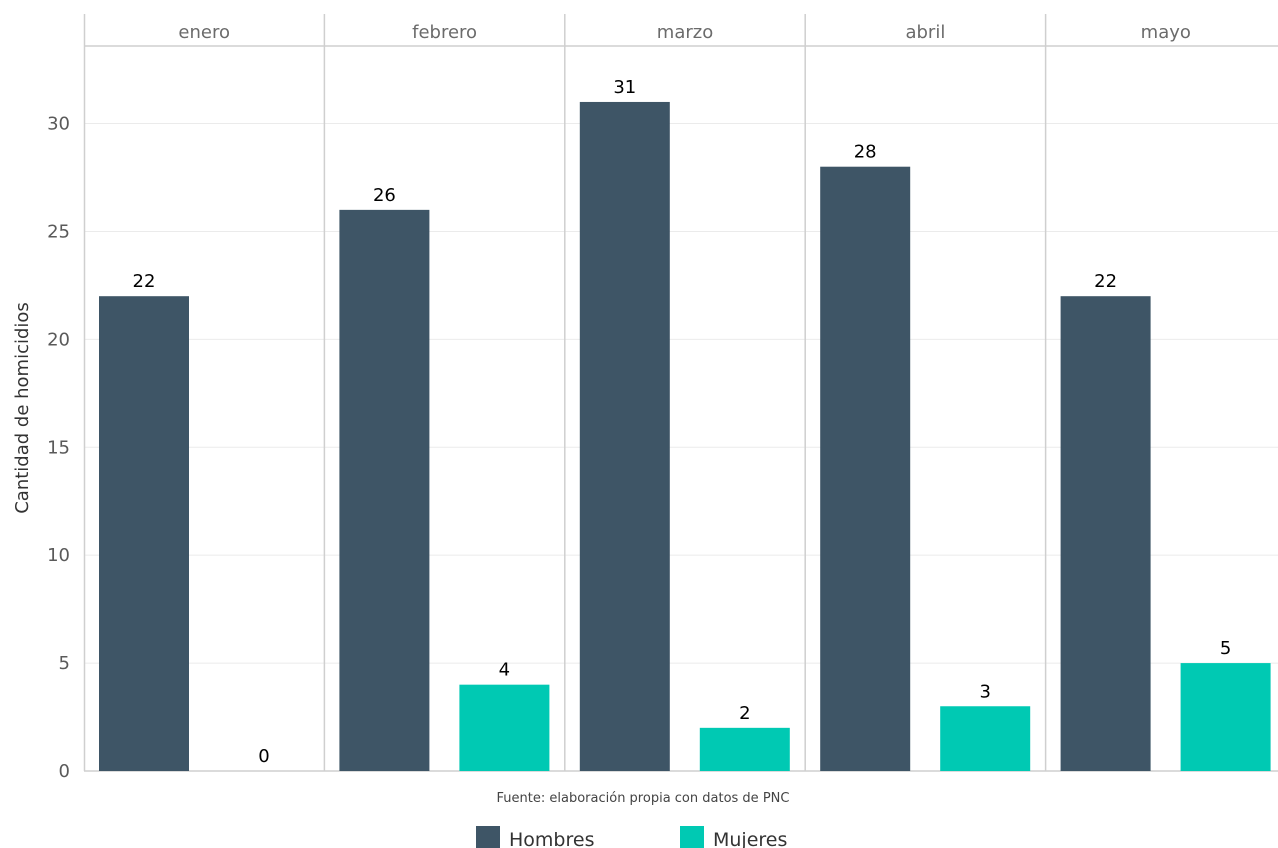  I want to click on bar-mujeres-febrero, so click(504, 727).